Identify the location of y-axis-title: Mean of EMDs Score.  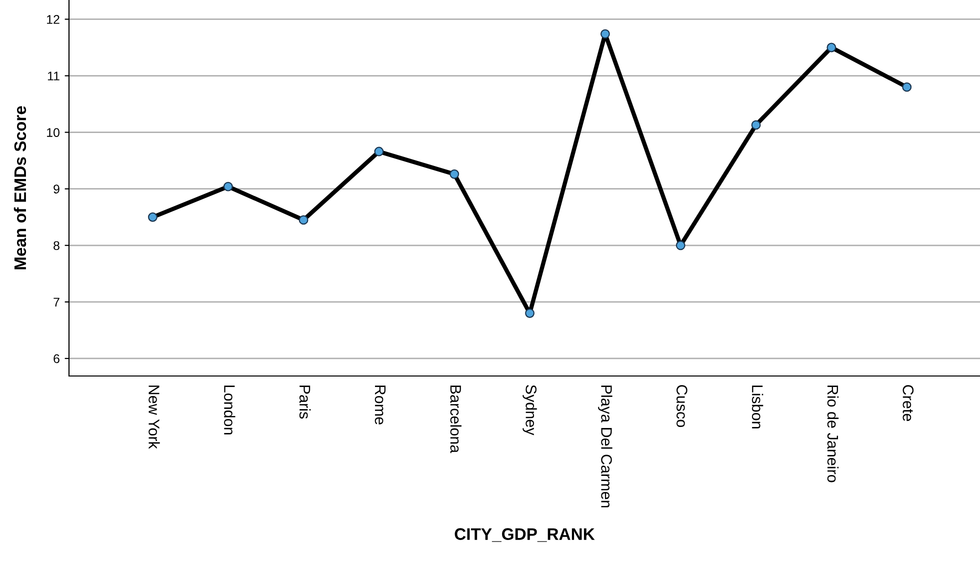
(20, 188).